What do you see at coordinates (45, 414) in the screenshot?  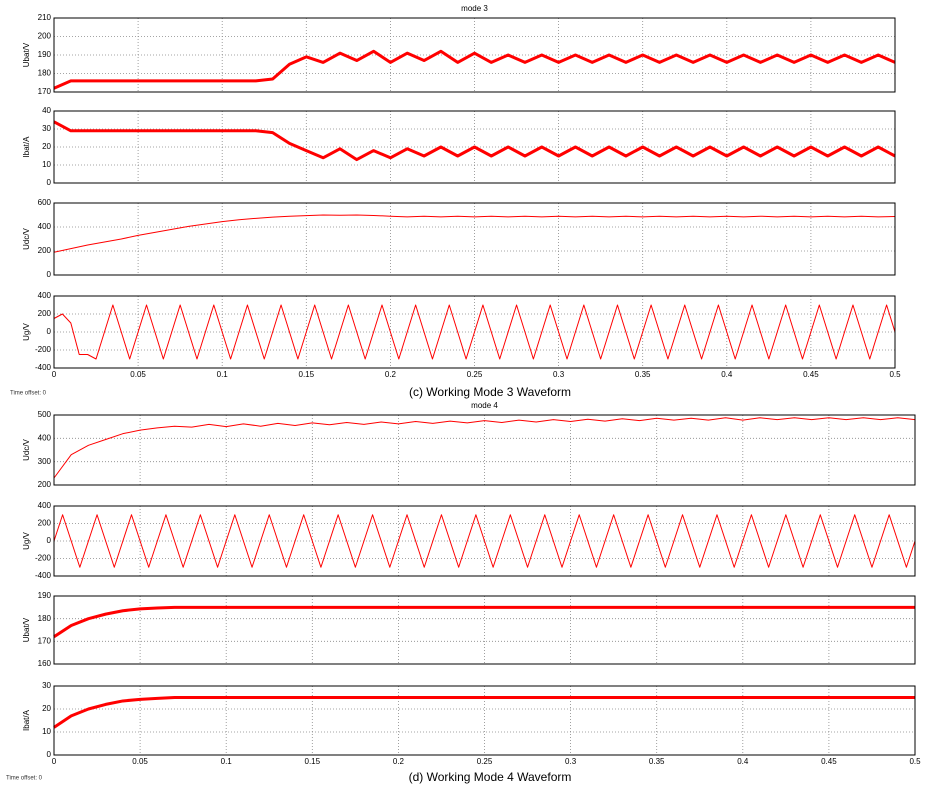 I see `y-tick-label: 500` at bounding box center [45, 414].